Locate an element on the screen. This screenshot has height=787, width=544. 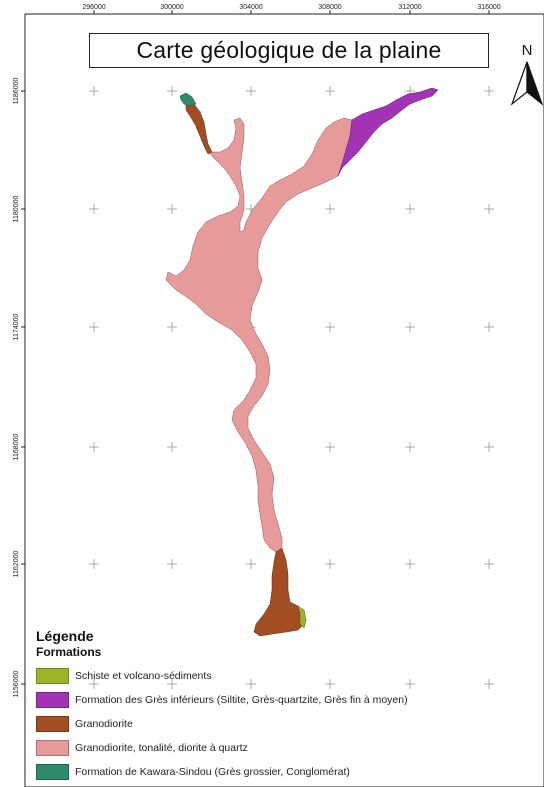
x-tick-label: 296000 is located at coordinates (93, 7).